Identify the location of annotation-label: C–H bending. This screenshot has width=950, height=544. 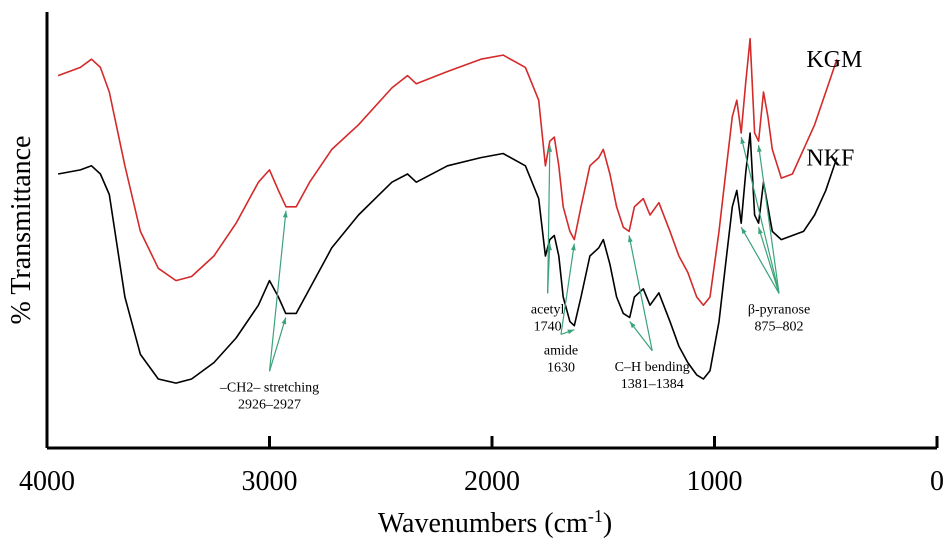
(652, 367).